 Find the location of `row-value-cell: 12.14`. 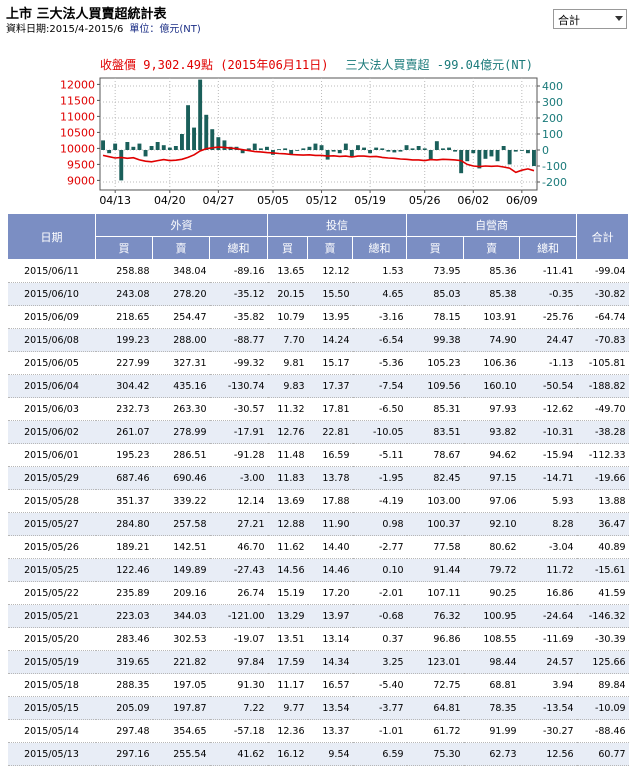

row-value-cell: 12.14 is located at coordinates (238, 501).